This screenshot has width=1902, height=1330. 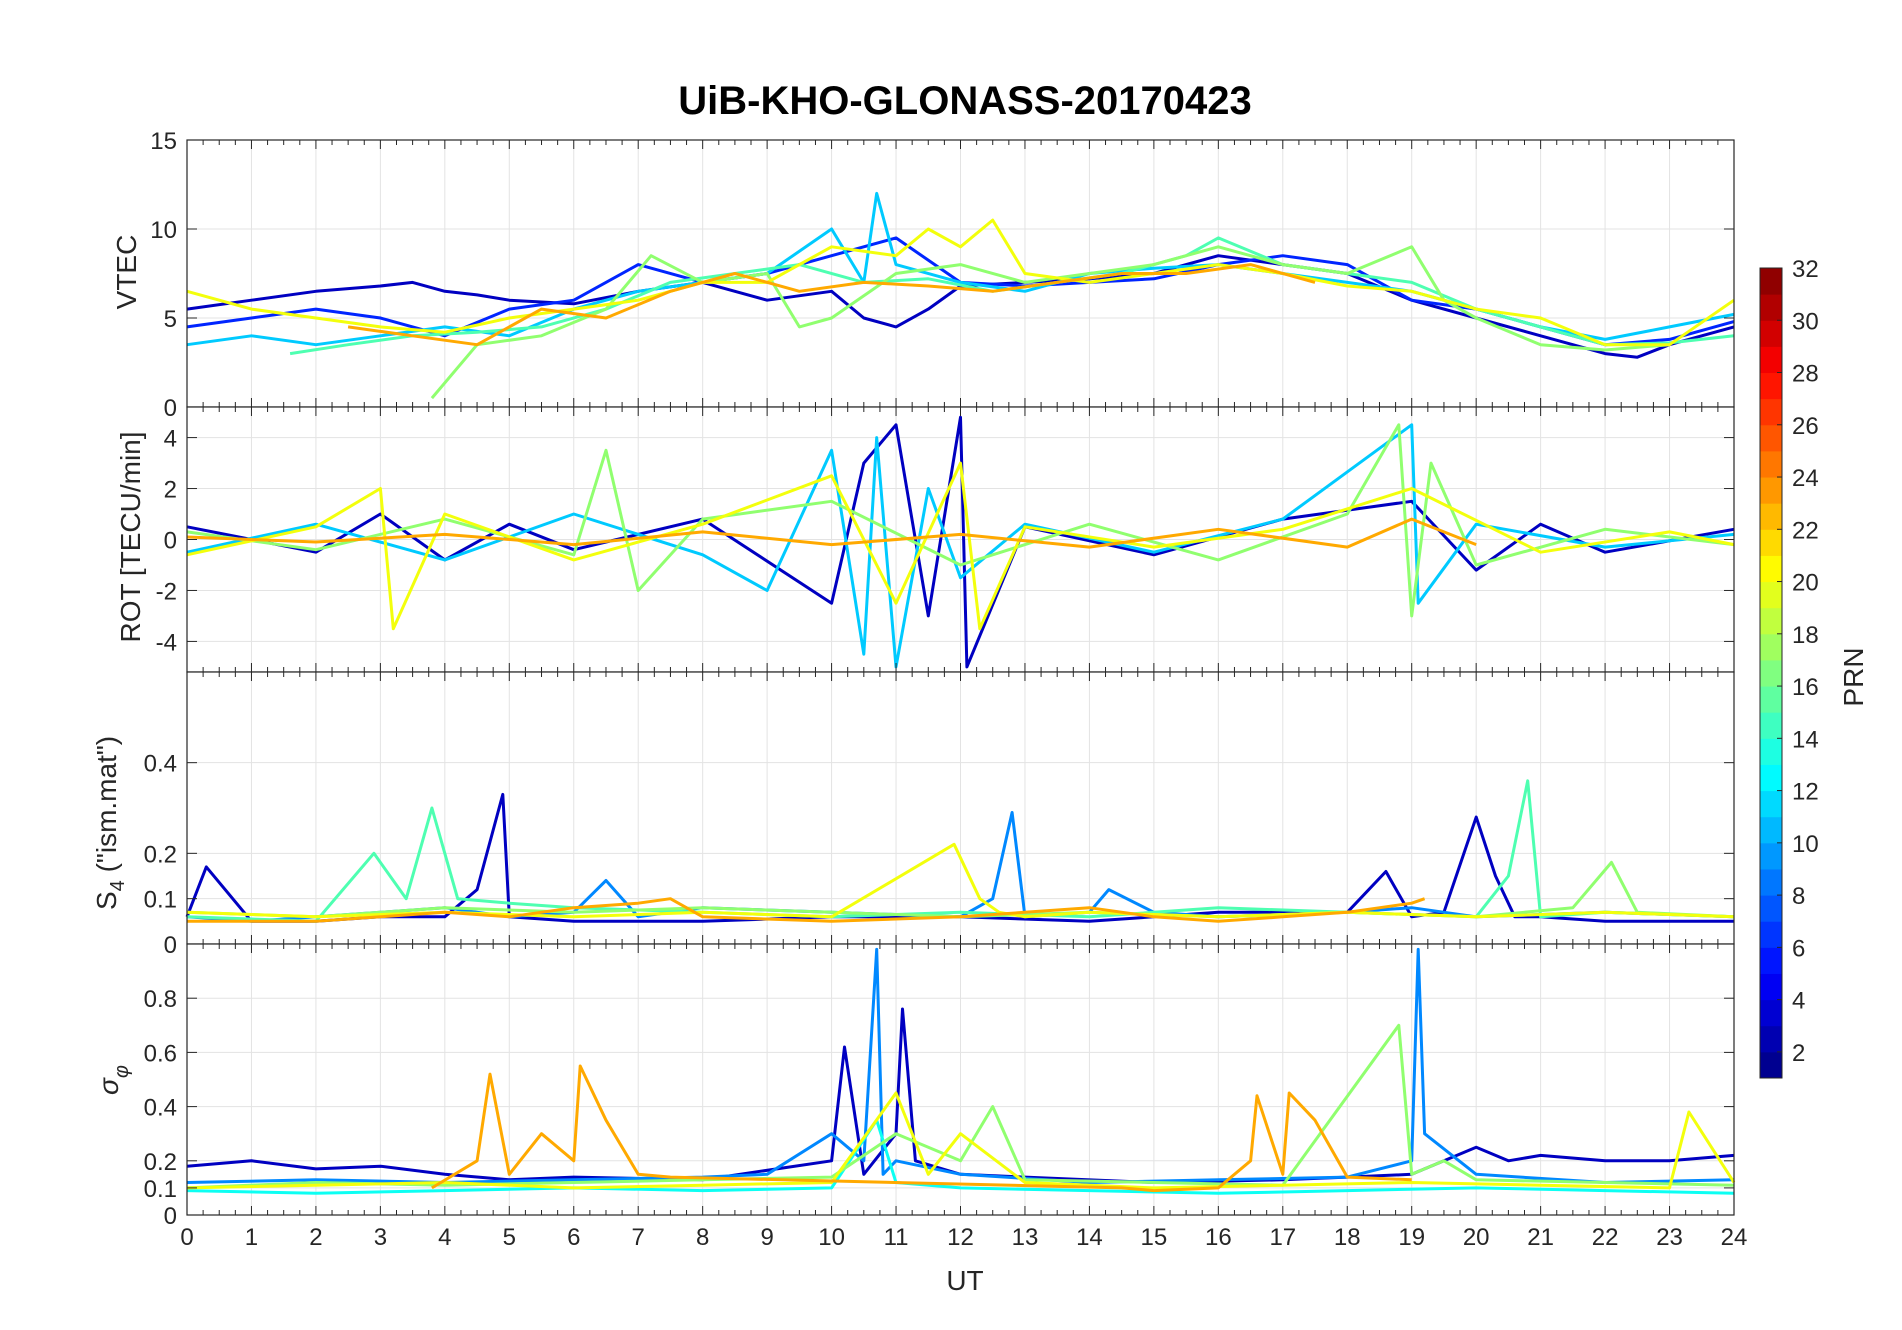 I want to click on colorbar-tick-label: 26, so click(x=1805, y=426).